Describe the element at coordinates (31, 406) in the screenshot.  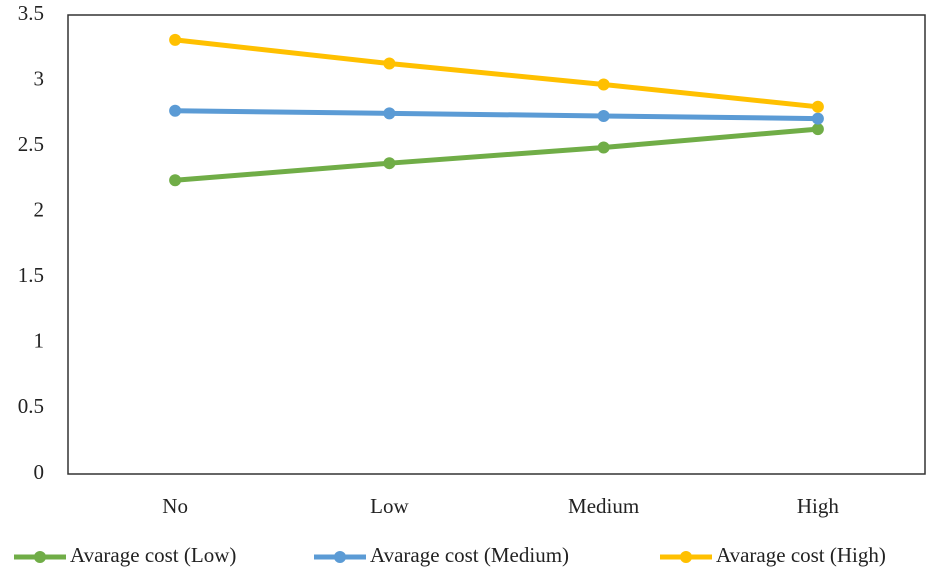
I see `y-tick-label: 0.5` at that location.